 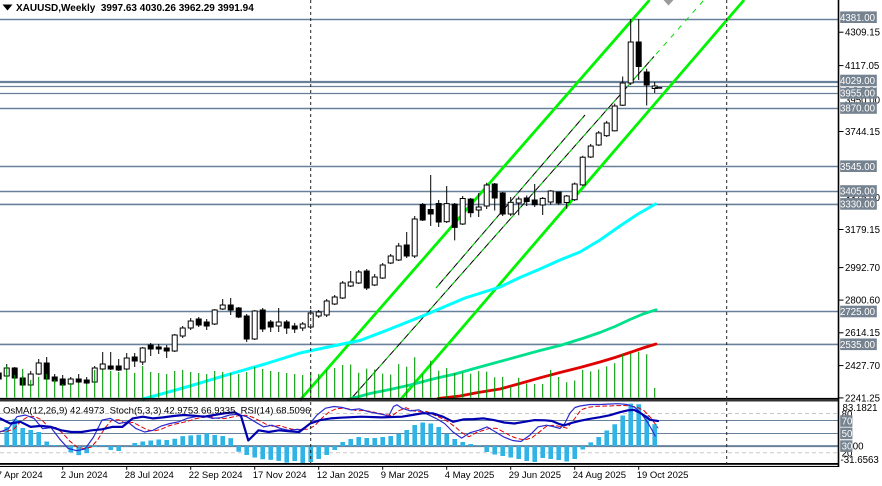 I want to click on svg-text: 17 Nov 2024, so click(x=280, y=475).